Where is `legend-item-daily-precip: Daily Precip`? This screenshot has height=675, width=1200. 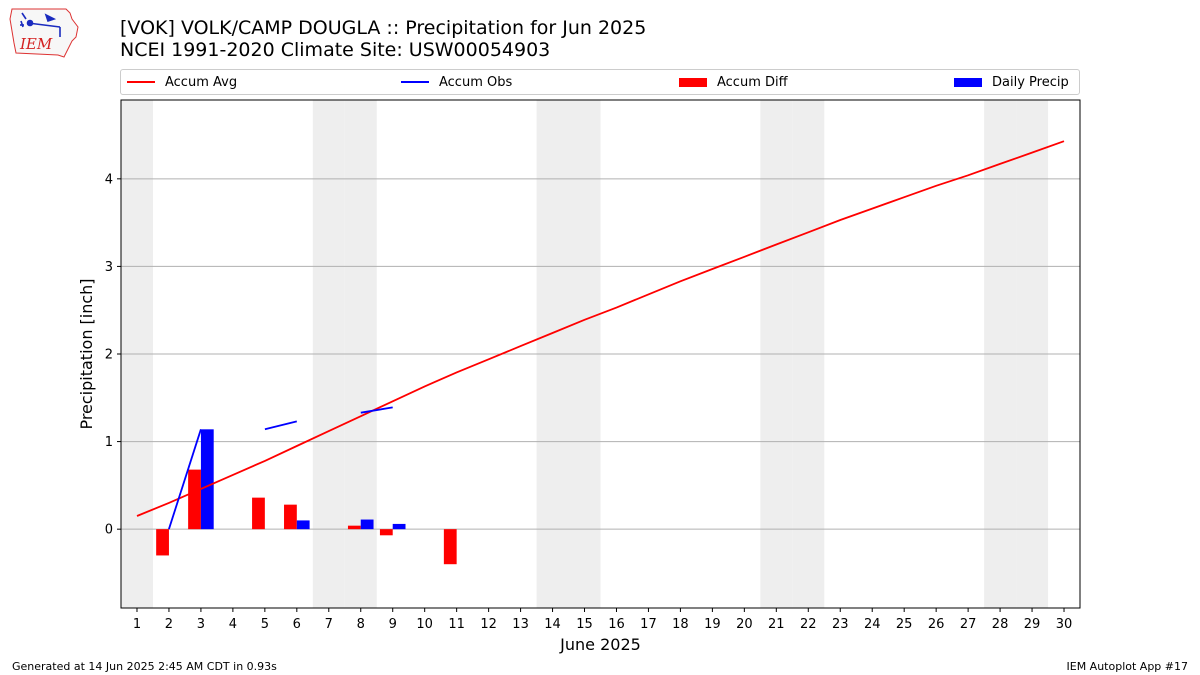 legend-item-daily-precip: Daily Precip is located at coordinates (1011, 82).